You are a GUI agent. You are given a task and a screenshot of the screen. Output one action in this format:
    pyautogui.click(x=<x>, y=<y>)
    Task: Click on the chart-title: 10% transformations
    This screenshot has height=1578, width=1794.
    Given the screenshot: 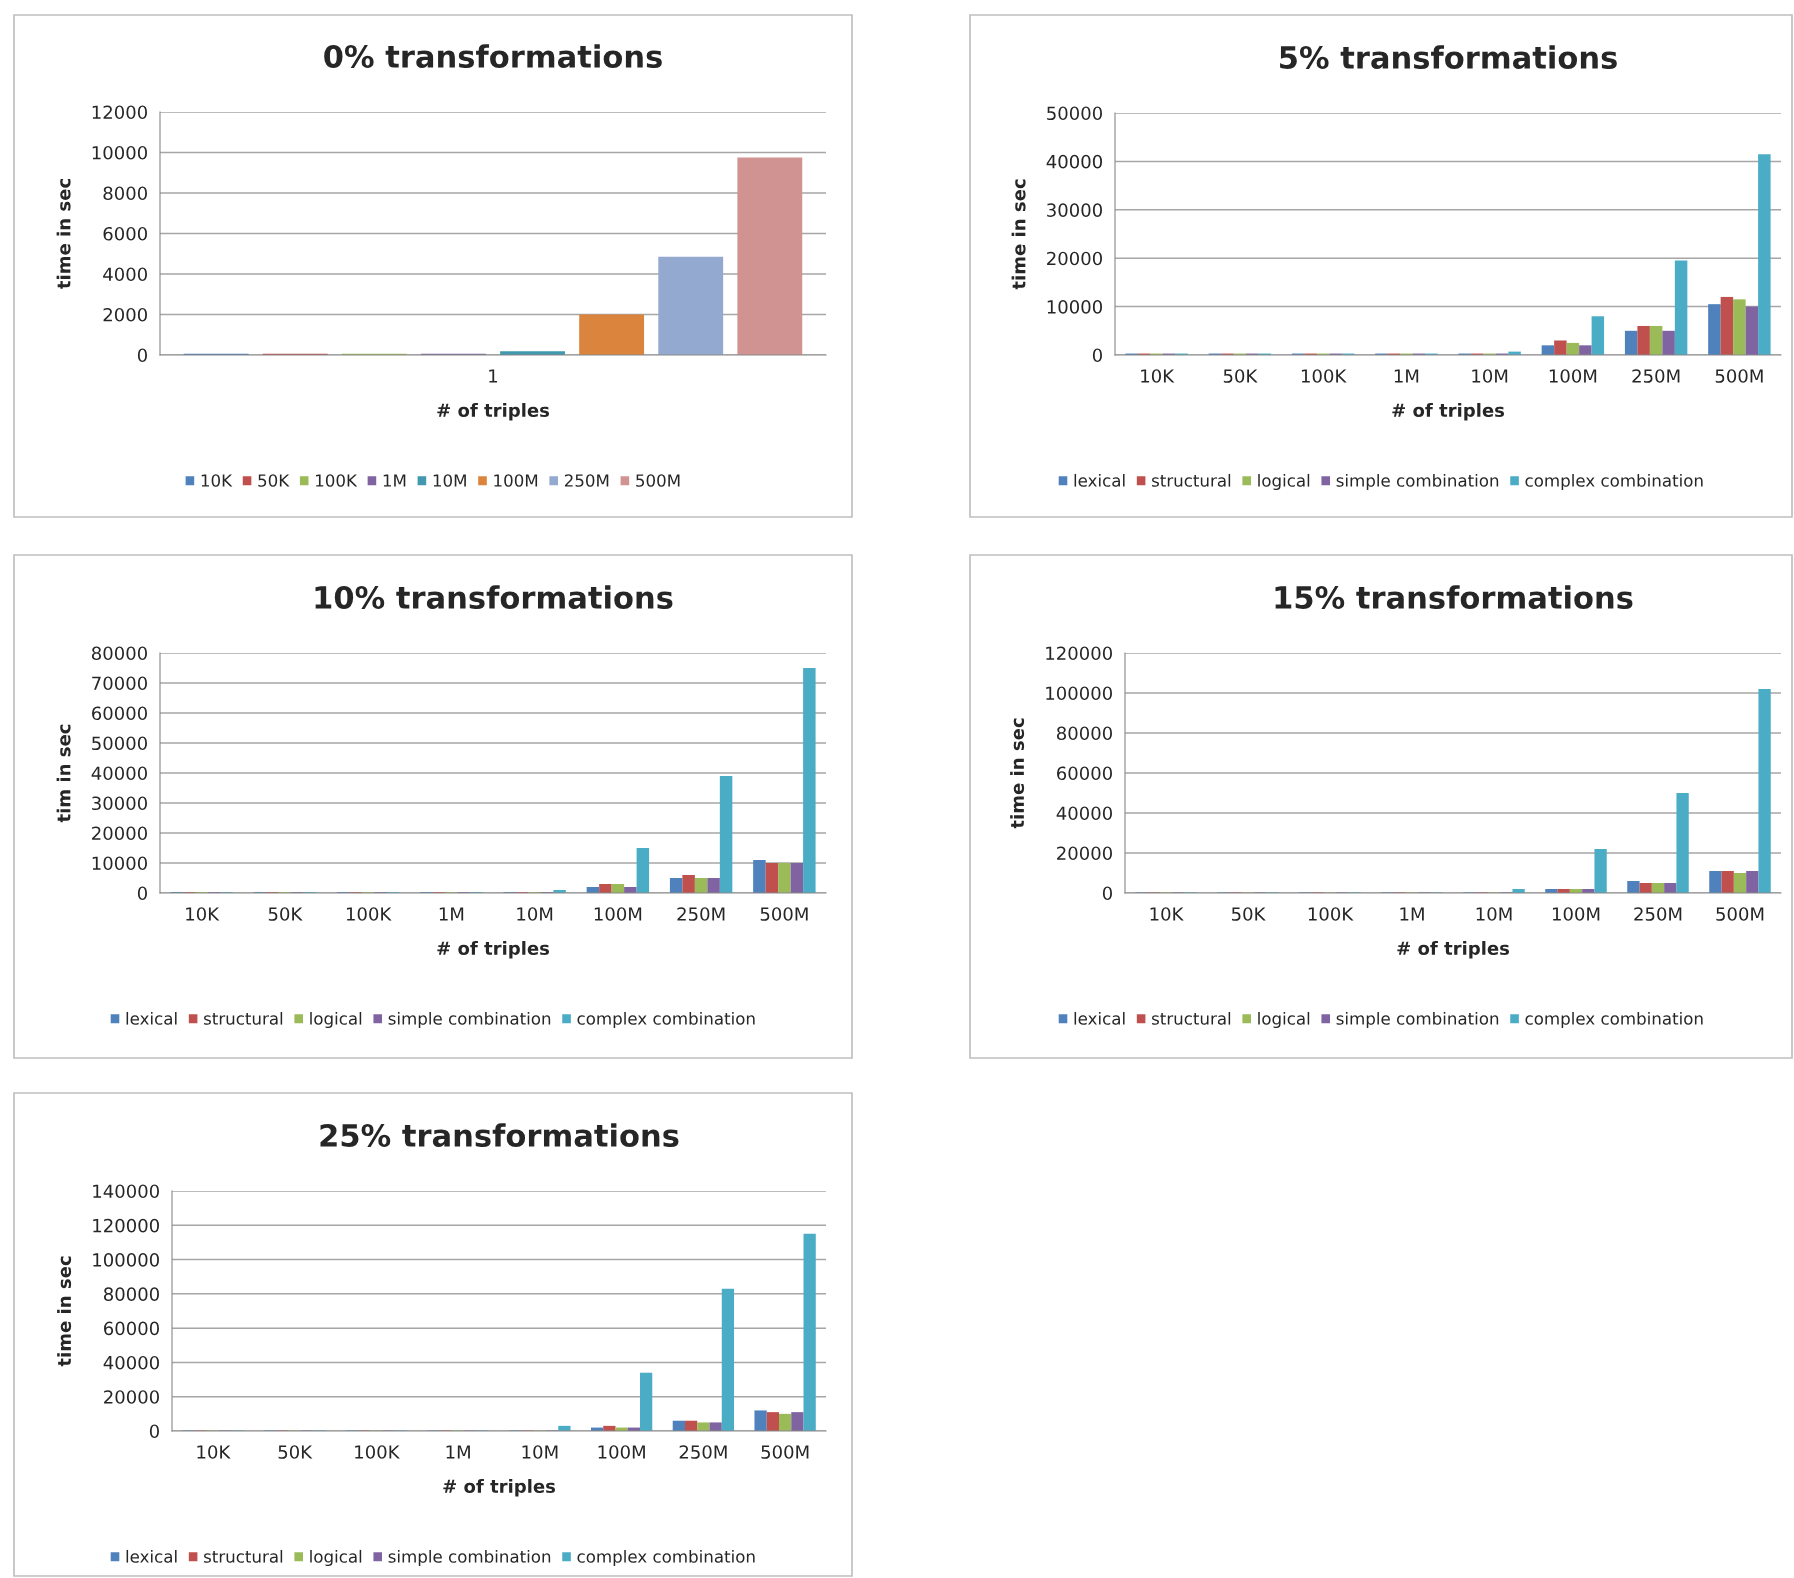 What is the action you would take?
    pyautogui.click(x=494, y=597)
    